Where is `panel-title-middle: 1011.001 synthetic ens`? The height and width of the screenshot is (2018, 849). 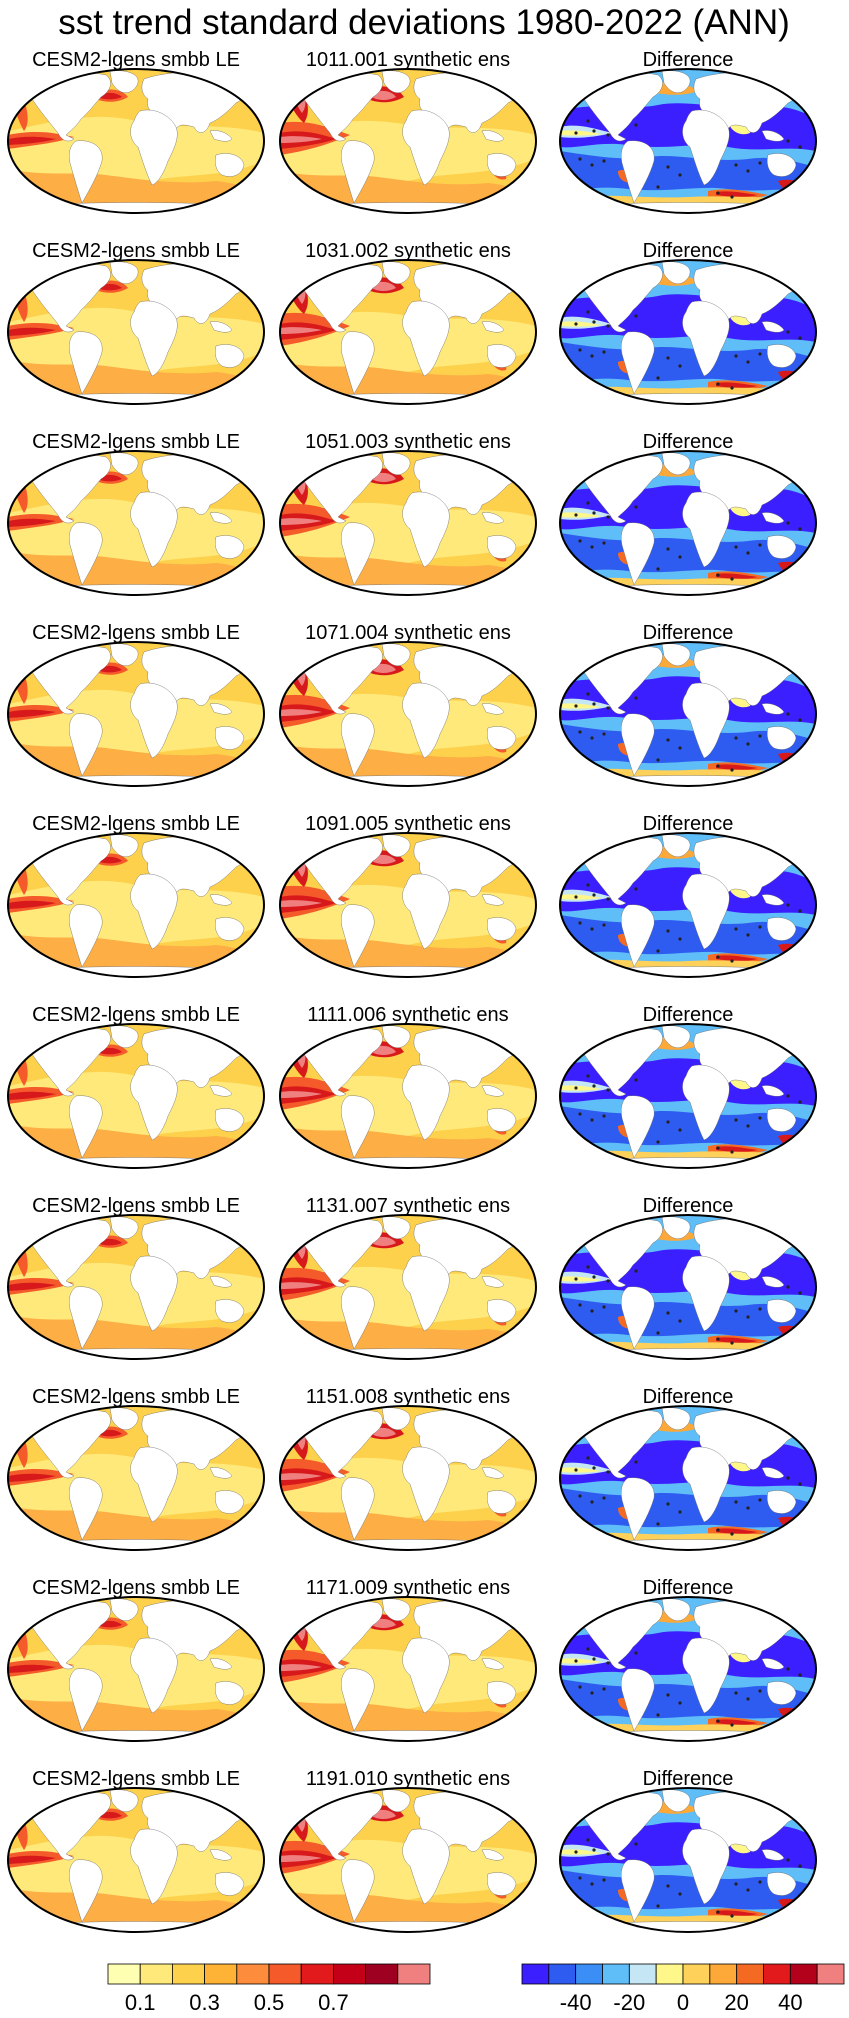 panel-title-middle: 1011.001 synthetic ens is located at coordinates (408, 60).